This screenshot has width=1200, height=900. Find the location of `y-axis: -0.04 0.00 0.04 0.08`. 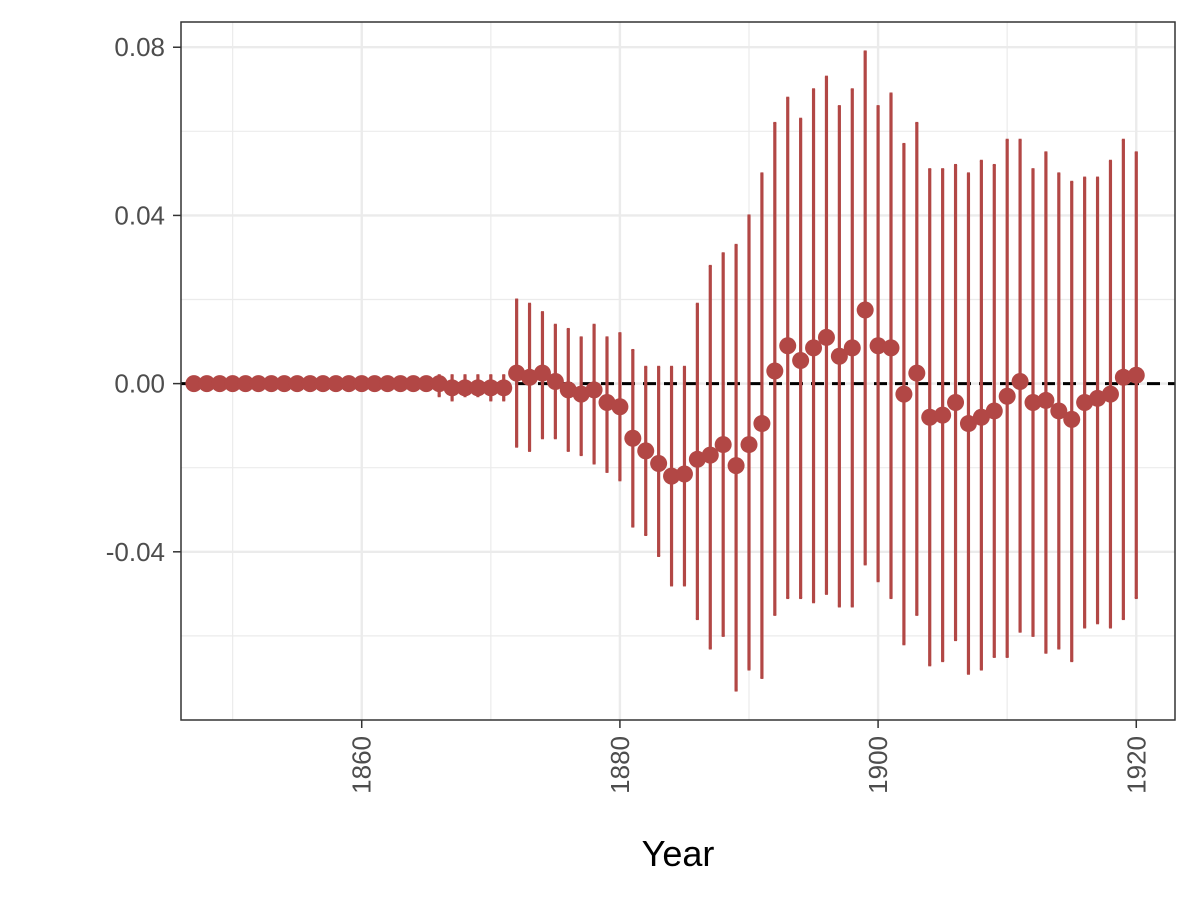

y-axis: -0.04 0.00 0.04 0.08 is located at coordinates (143, 299).